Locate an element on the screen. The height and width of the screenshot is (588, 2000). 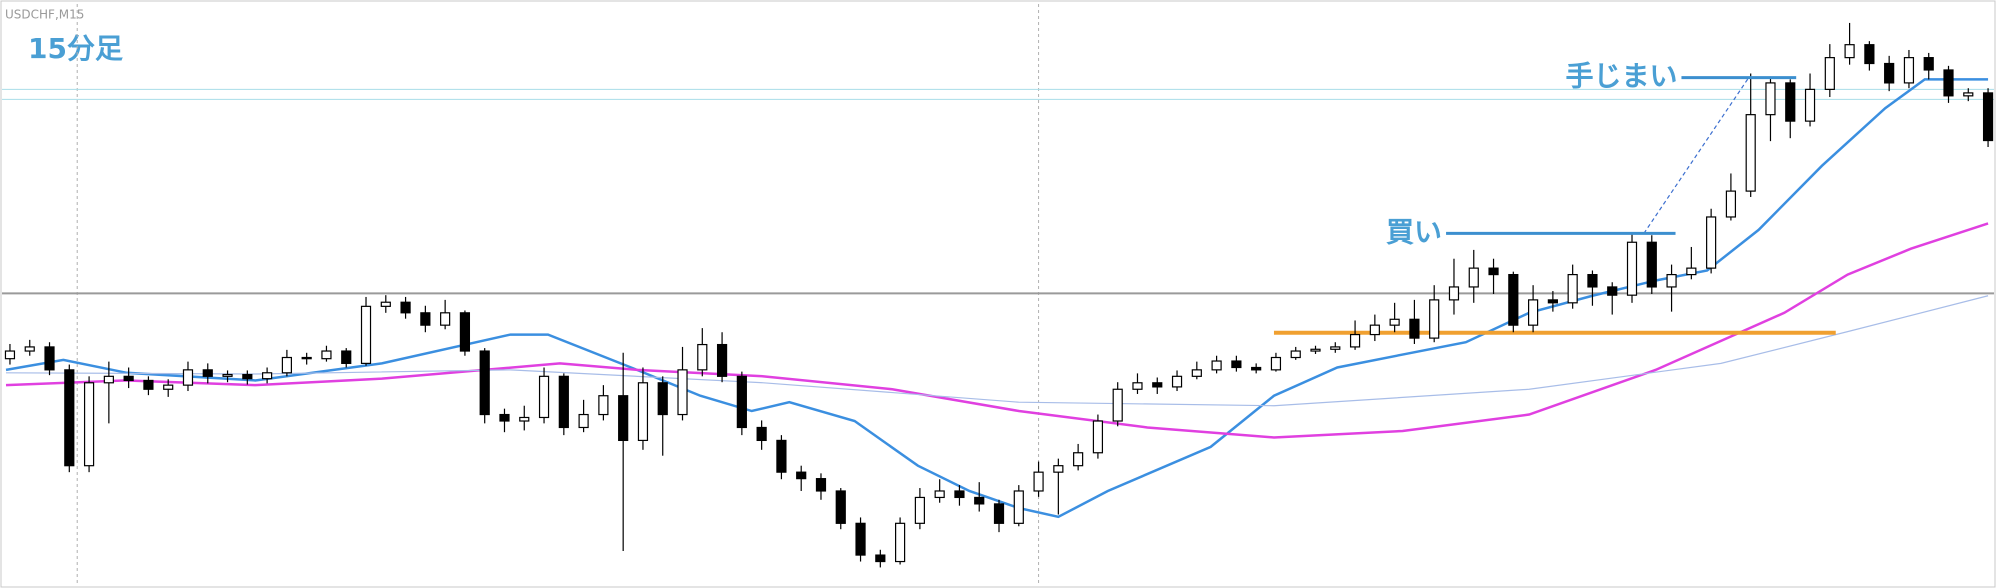
chart-subtitle: 15分足 is located at coordinates (75, 48).